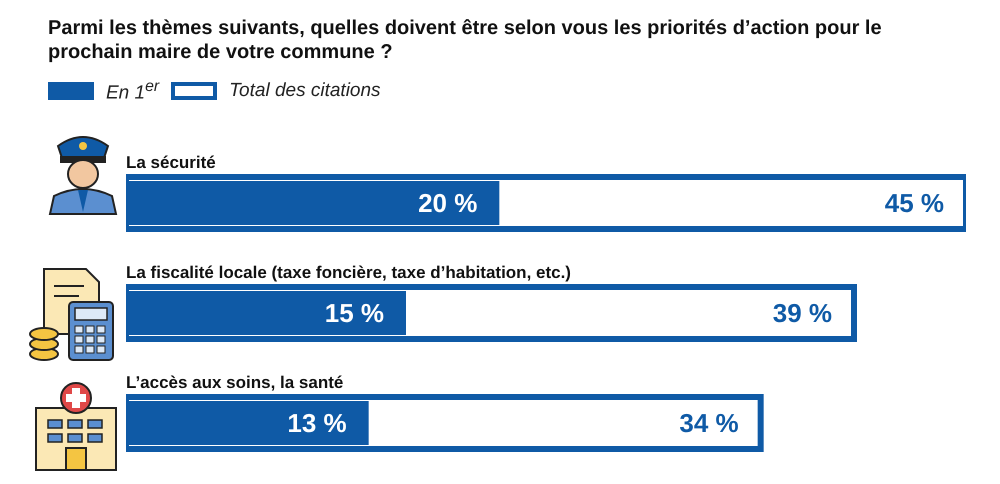 This screenshot has width=1000, height=484. Describe the element at coordinates (235, 382) in the screenshot. I see `y-tick-label: L’accès aux soins, la santé` at that location.